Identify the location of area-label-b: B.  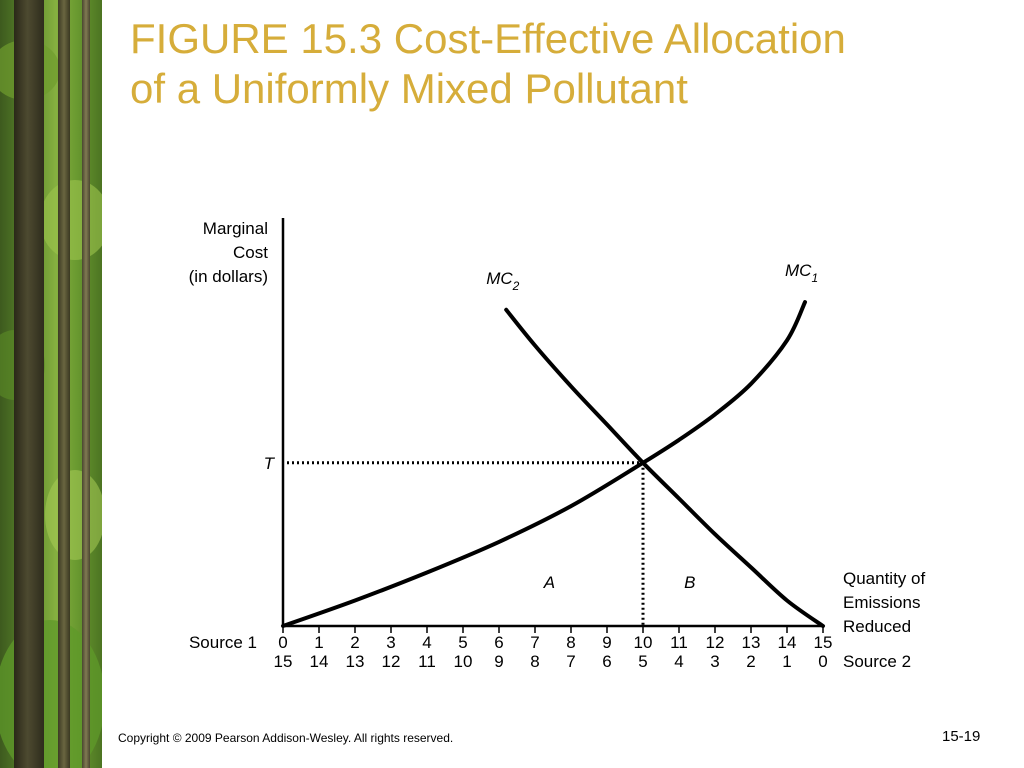
(689, 582).